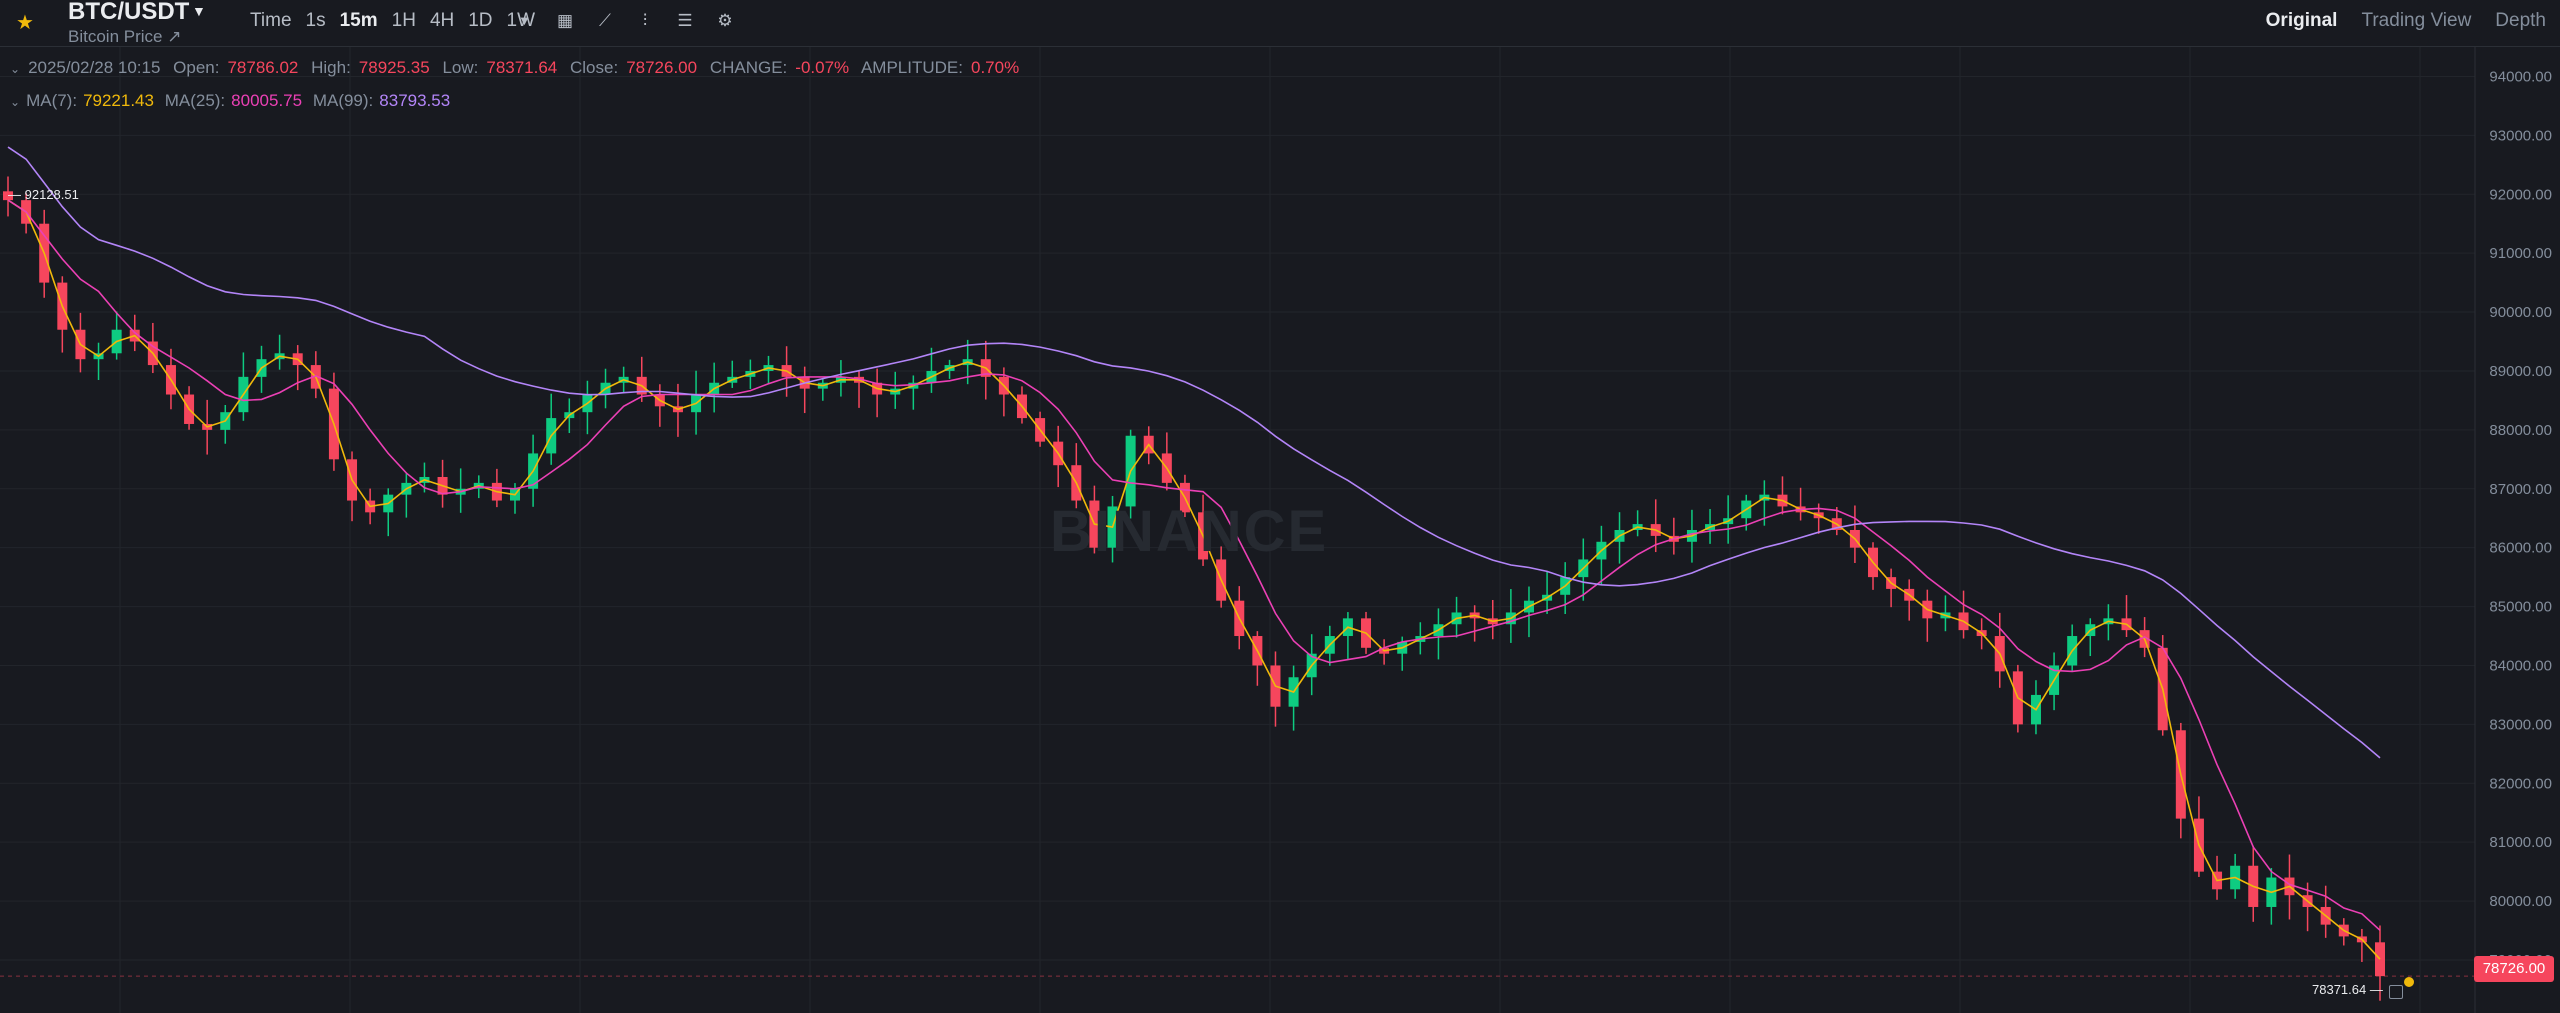  What do you see at coordinates (394, 67) in the screenshot?
I see `high-value: 78925.35` at bounding box center [394, 67].